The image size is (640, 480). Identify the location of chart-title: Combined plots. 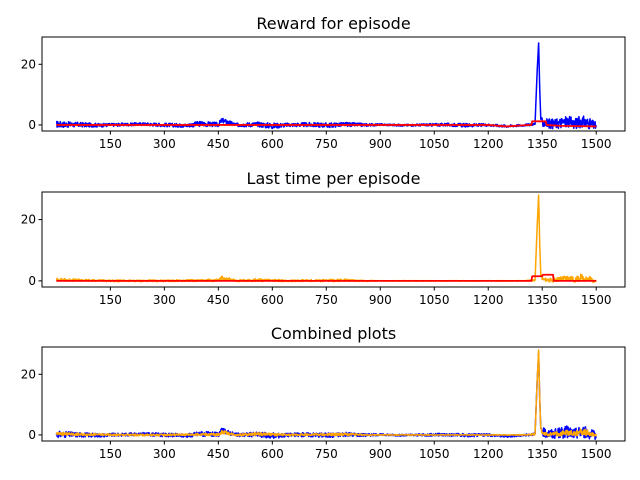
(333, 333).